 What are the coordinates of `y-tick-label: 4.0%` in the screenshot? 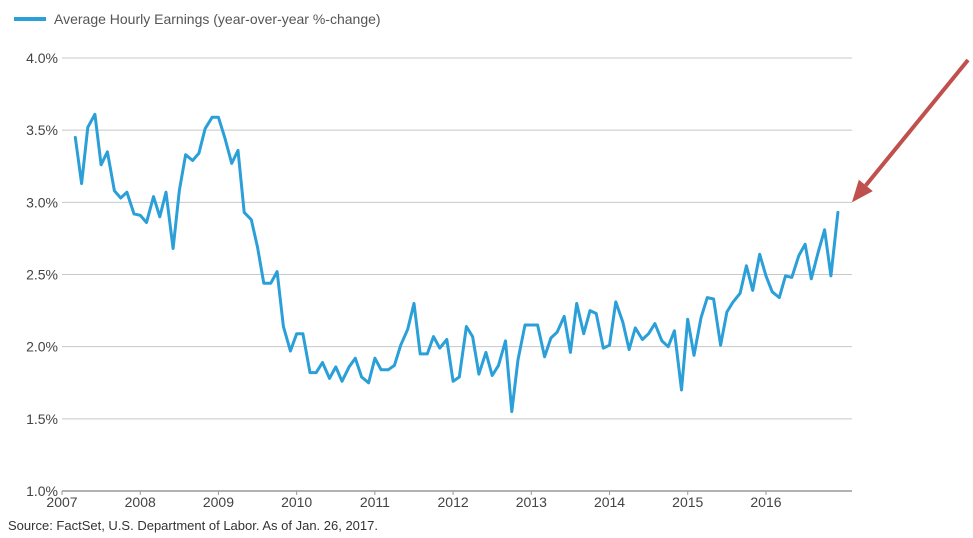 It's located at (42, 58).